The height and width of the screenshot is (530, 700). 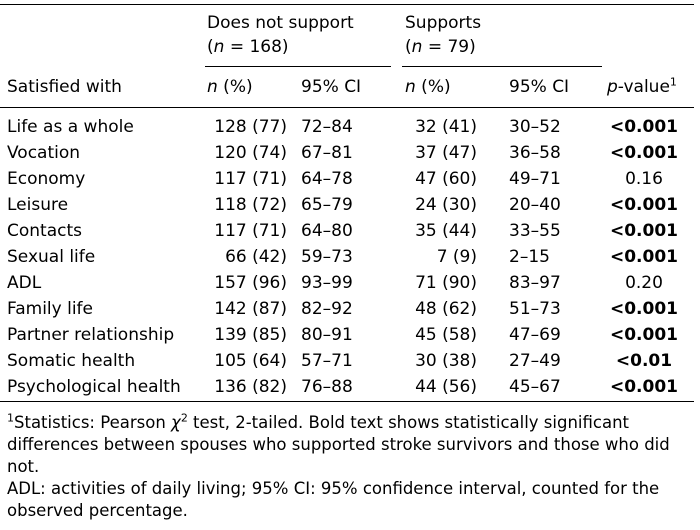 I want to click on table-row: ADL 157 (96) 93–99 71 (90) 83–97 0.20, so click(x=350, y=283).